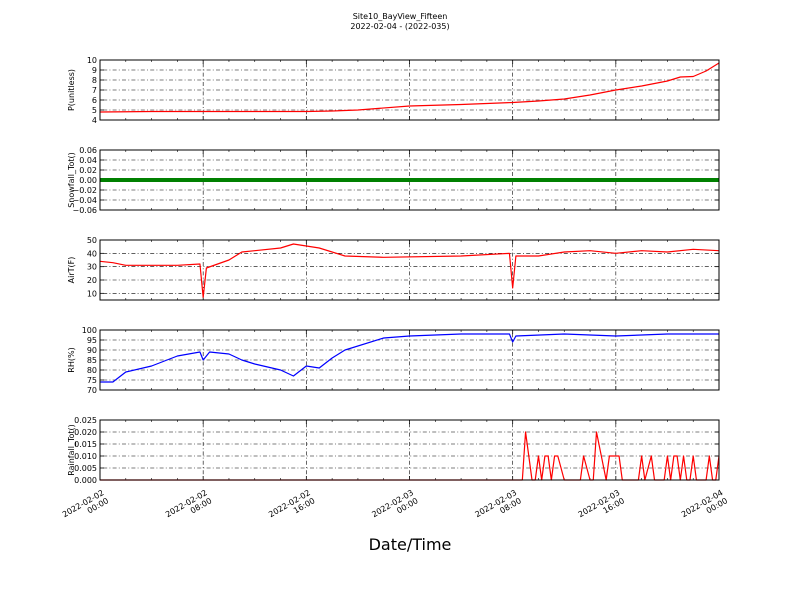  What do you see at coordinates (92, 390) in the screenshot?
I see `y-tick-label: 70` at bounding box center [92, 390].